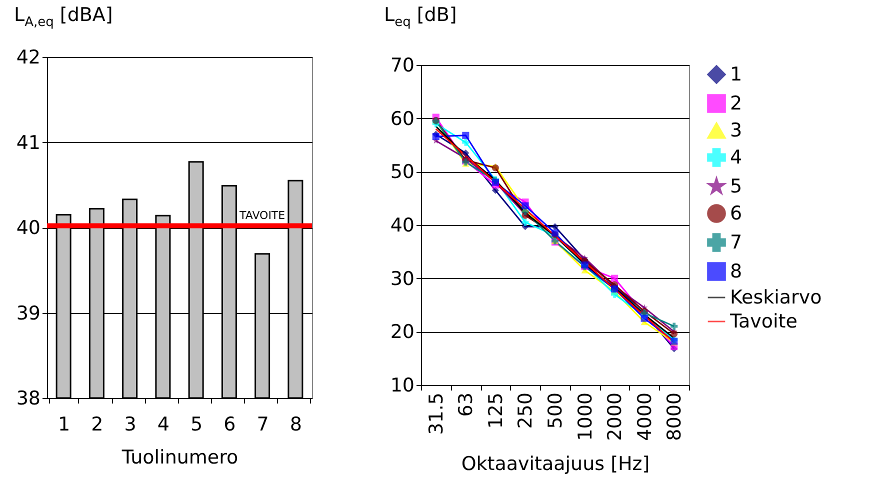  Describe the element at coordinates (262, 215) in the screenshot. I see `ref-line-label: TAVOITE` at that location.